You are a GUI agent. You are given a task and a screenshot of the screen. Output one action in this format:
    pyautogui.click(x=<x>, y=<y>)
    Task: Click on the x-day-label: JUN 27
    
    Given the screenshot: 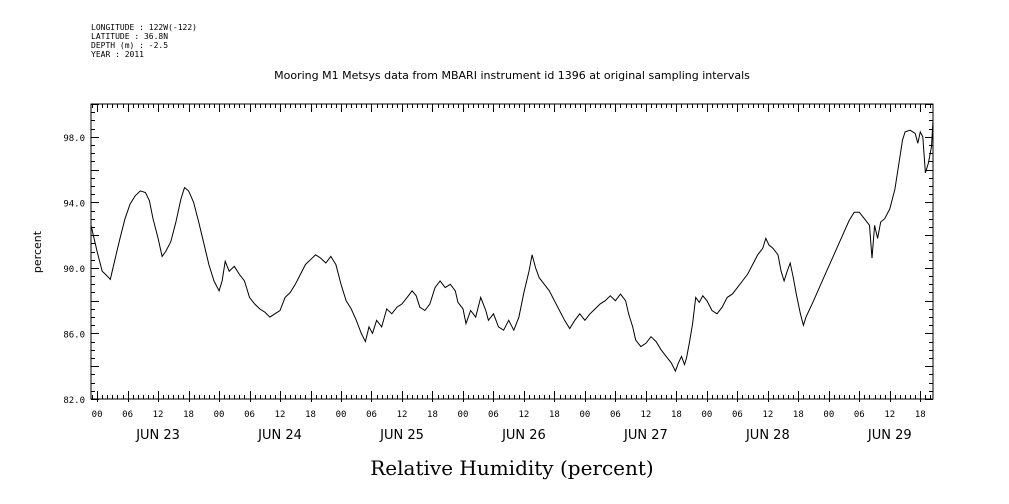 What is the action you would take?
    pyautogui.click(x=645, y=435)
    